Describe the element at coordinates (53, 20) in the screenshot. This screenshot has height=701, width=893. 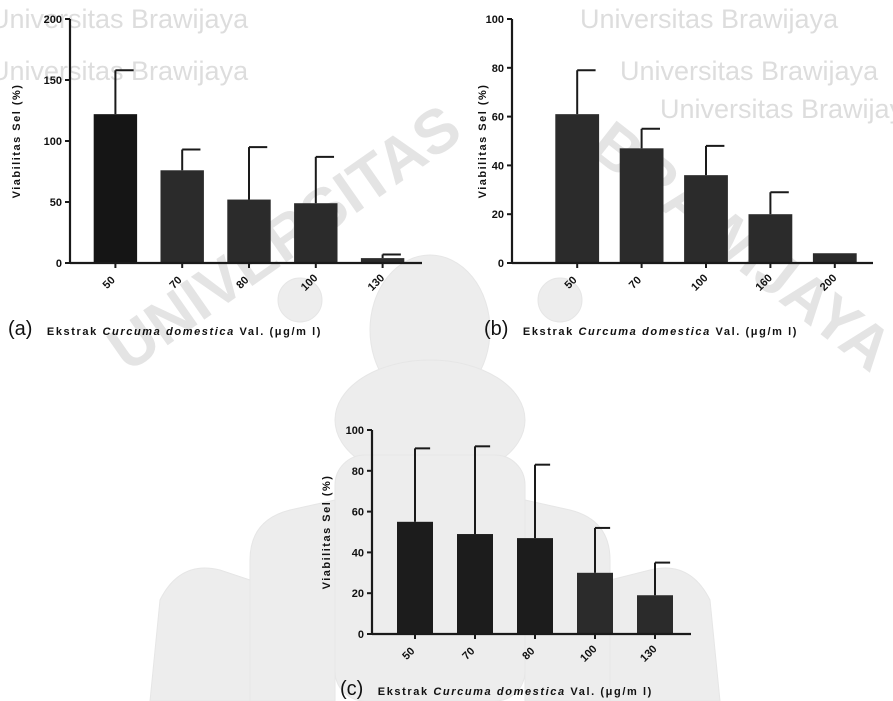
I see `y-tick-label-200: 200` at that location.